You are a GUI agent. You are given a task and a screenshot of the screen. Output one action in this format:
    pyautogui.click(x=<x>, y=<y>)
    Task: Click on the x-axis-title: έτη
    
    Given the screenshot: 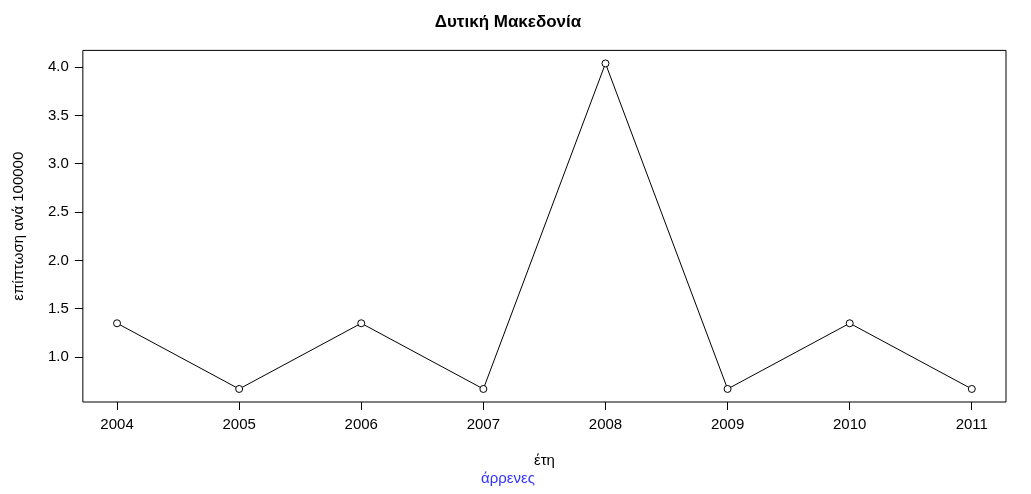 What is the action you would take?
    pyautogui.click(x=544, y=460)
    